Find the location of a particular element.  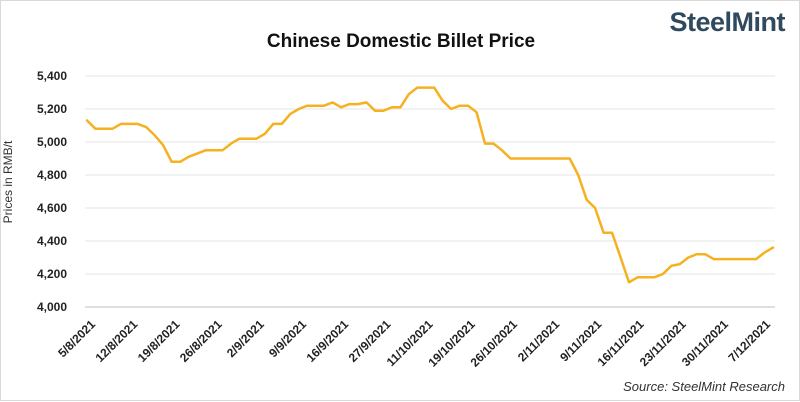

x-tick-label: 7/12/2021 is located at coordinates (749, 341).